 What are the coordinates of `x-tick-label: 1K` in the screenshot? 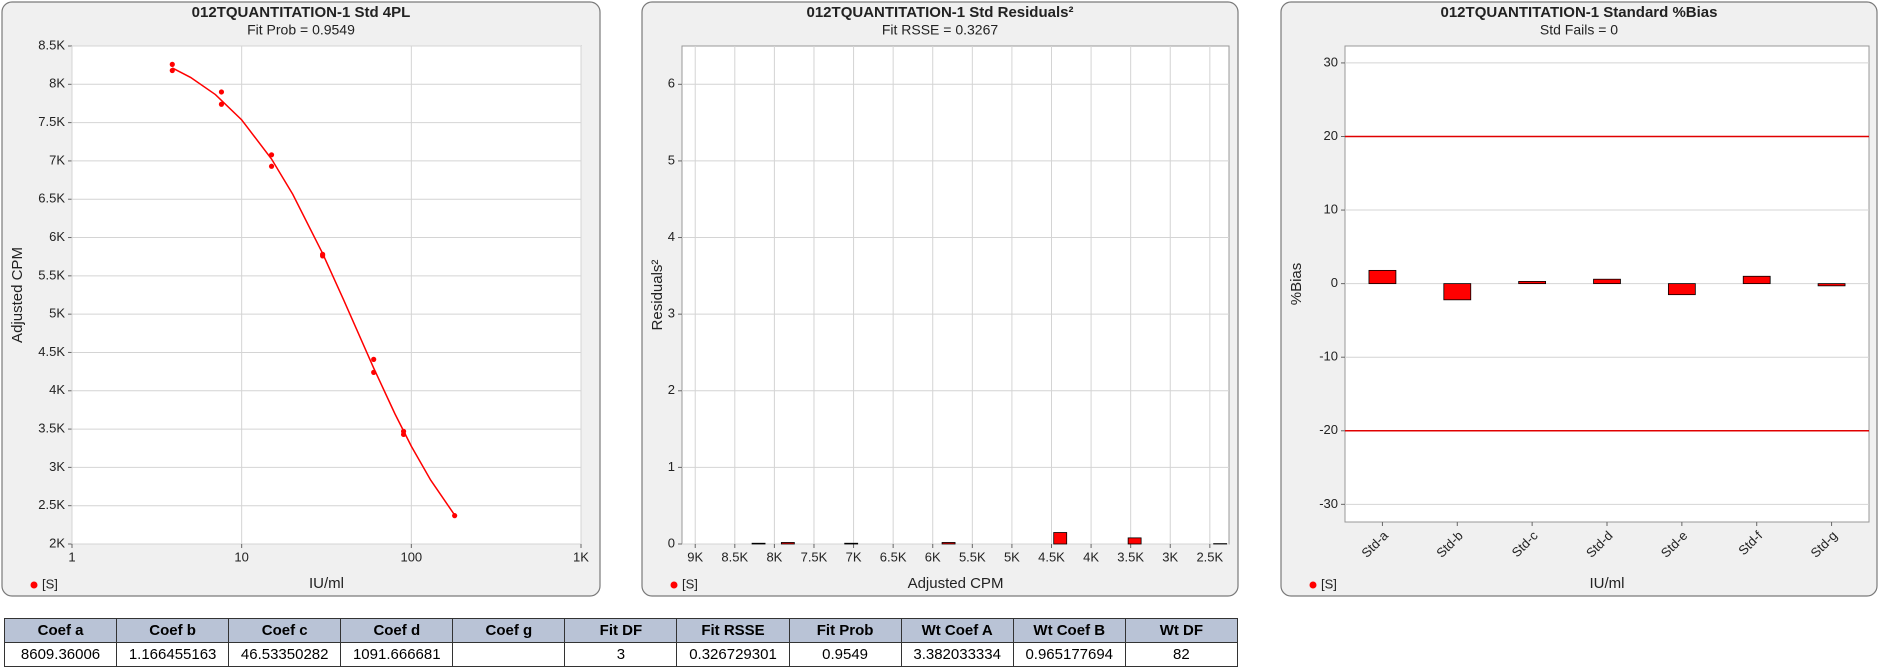 It's located at (581, 556).